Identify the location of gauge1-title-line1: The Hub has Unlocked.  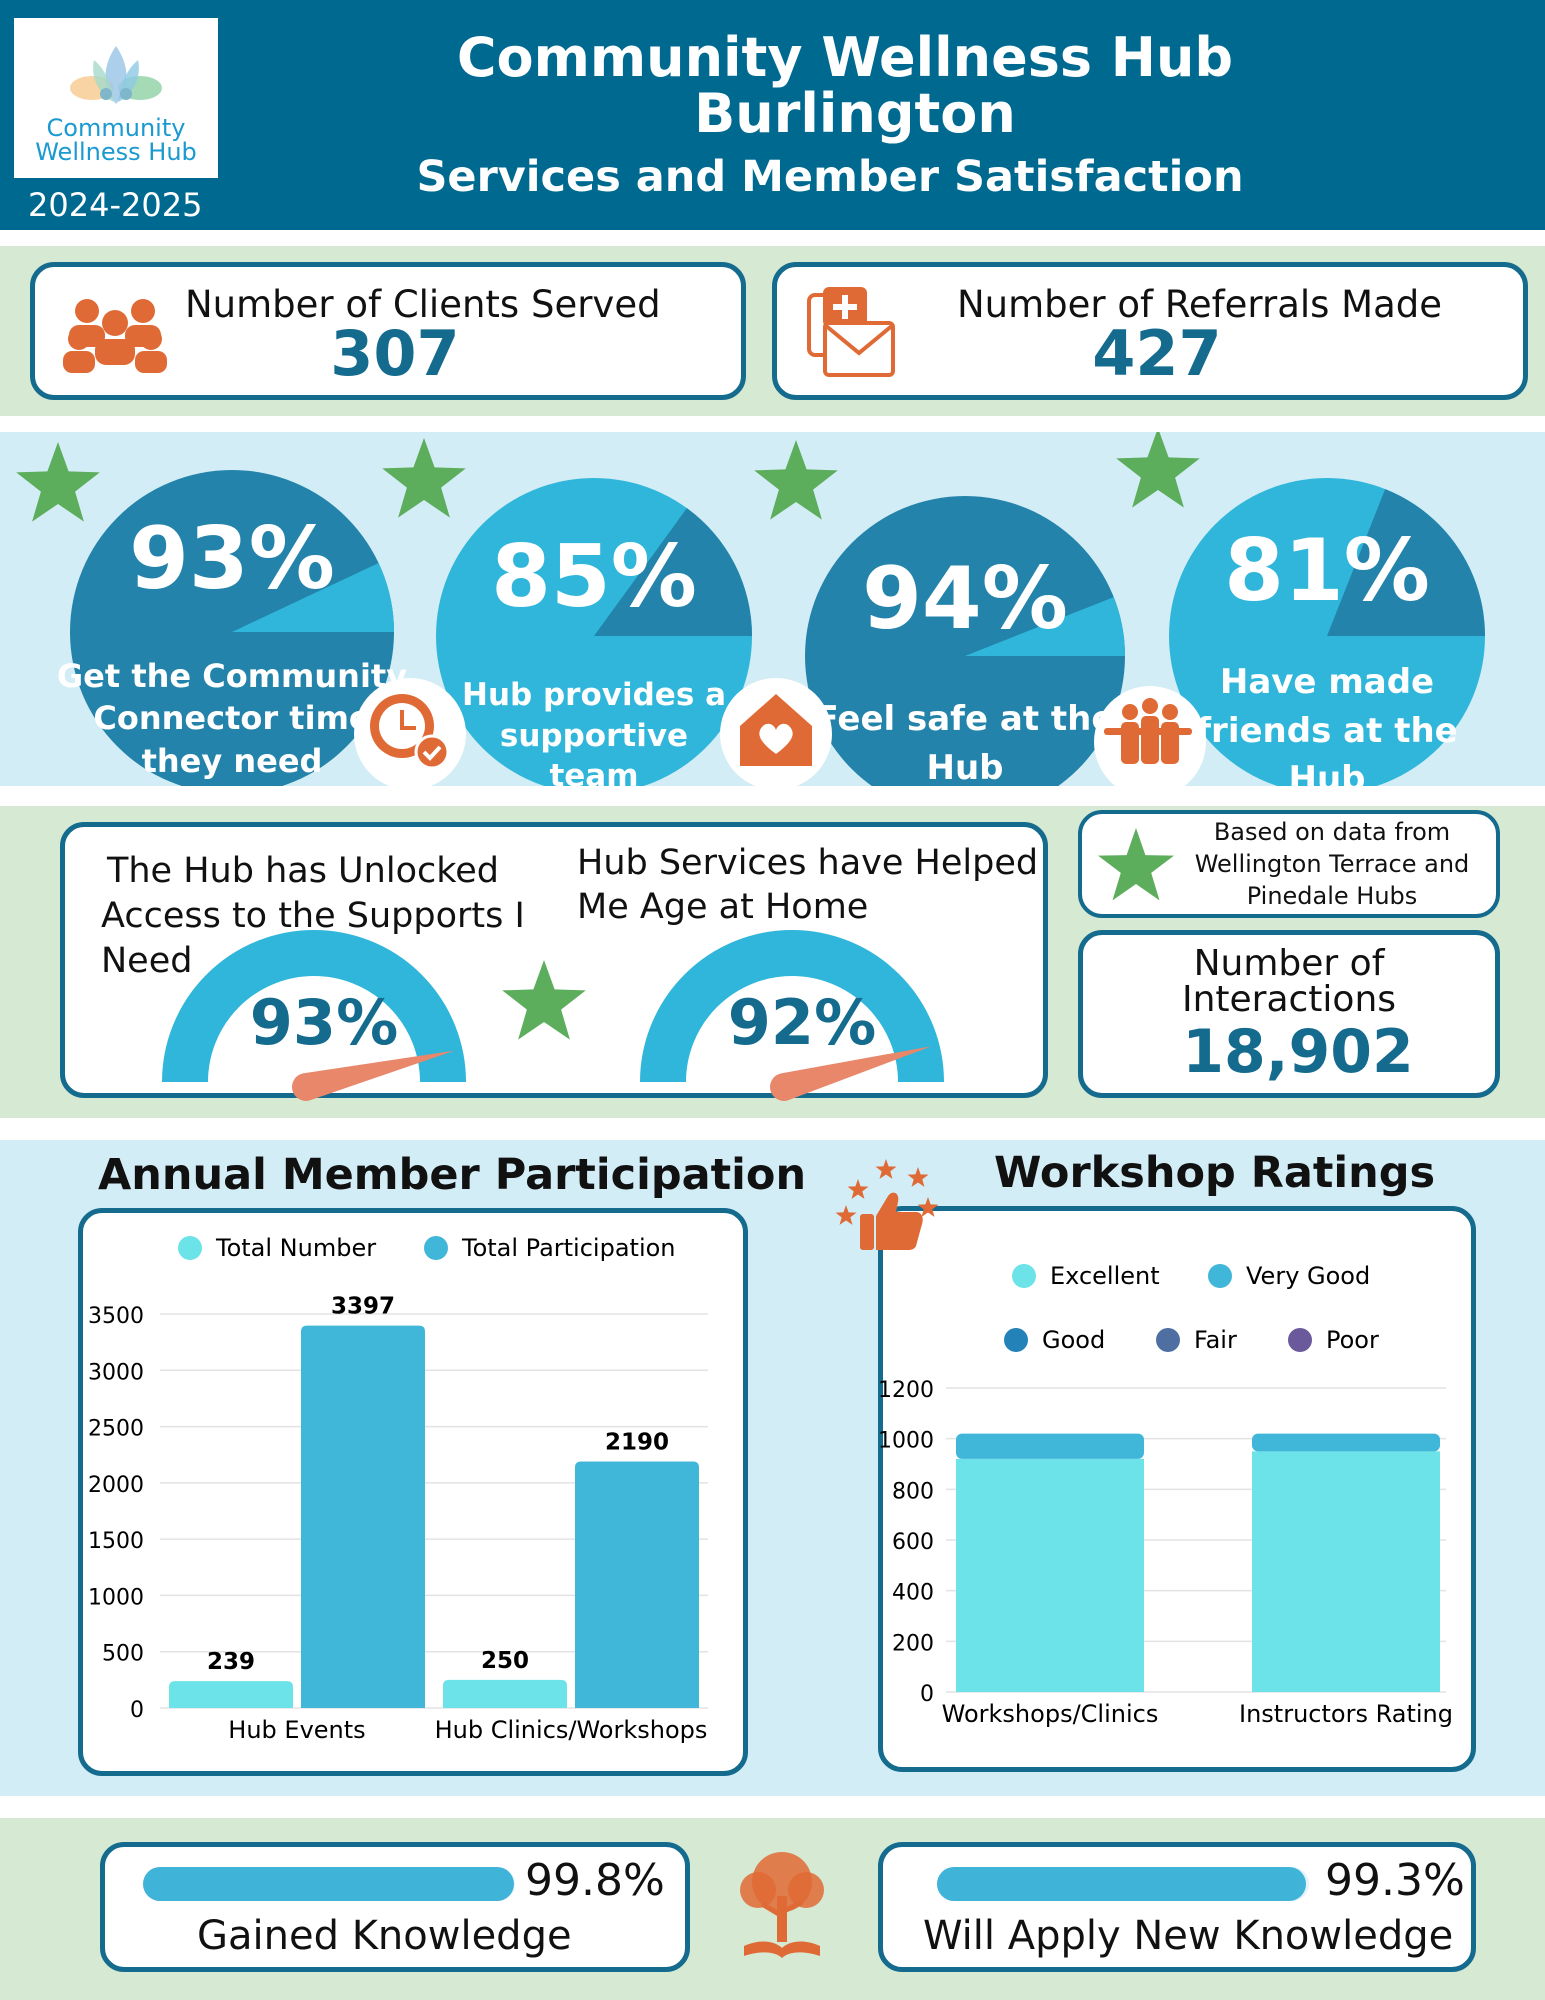
(303, 871).